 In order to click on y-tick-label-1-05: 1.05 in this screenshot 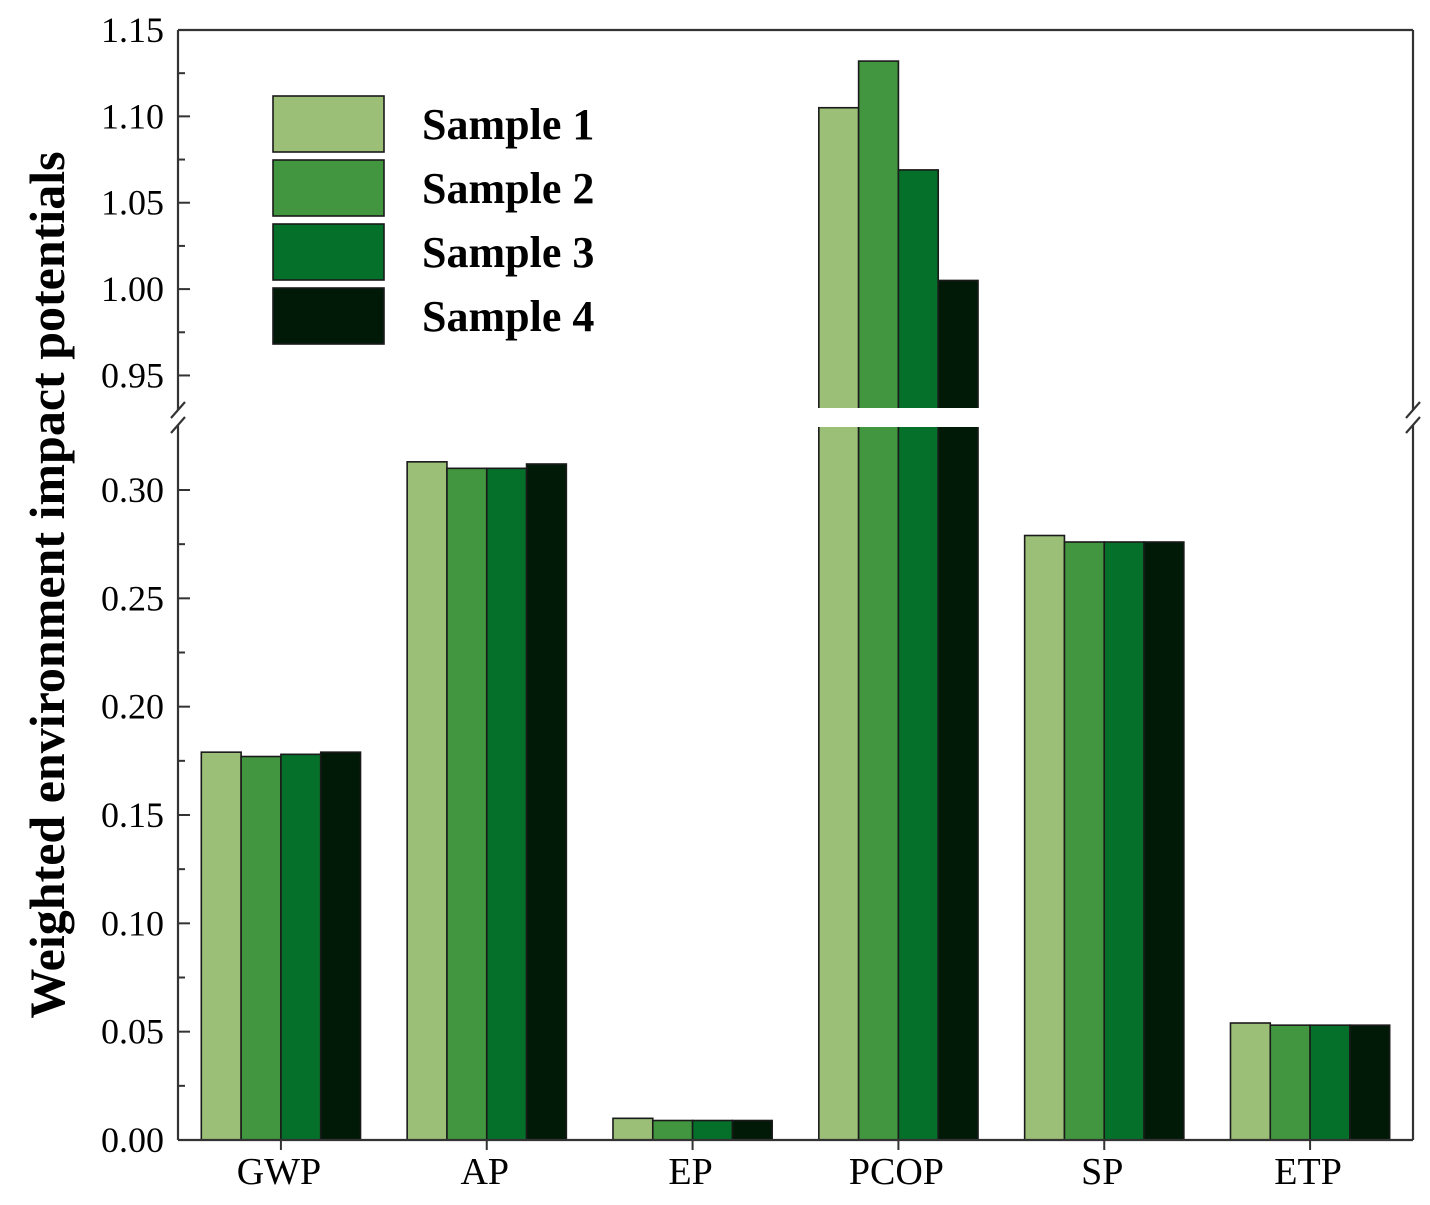, I will do `click(132, 203)`.